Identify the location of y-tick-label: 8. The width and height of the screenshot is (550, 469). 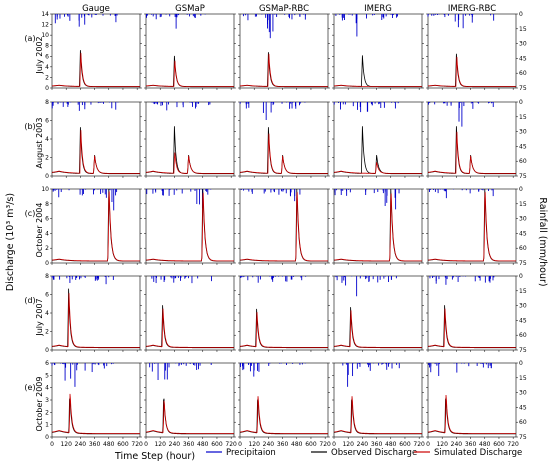
(47, 204).